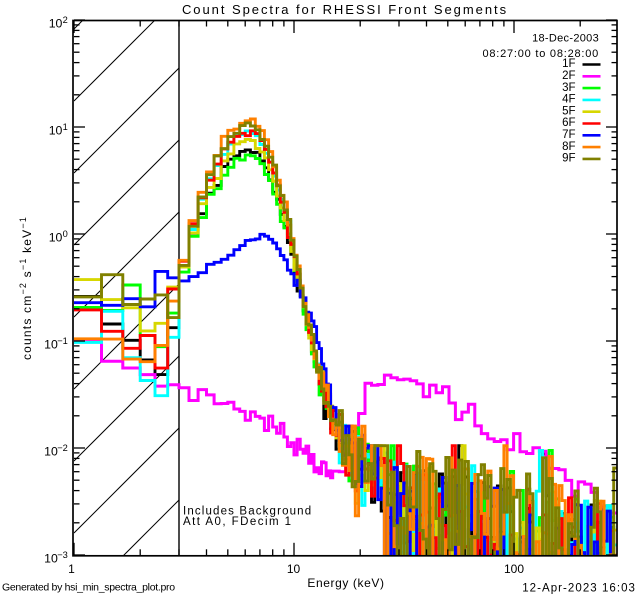 The height and width of the screenshot is (600, 640). I want to click on svg-text: 08:27:00 to 08:28:00, so click(540, 54).